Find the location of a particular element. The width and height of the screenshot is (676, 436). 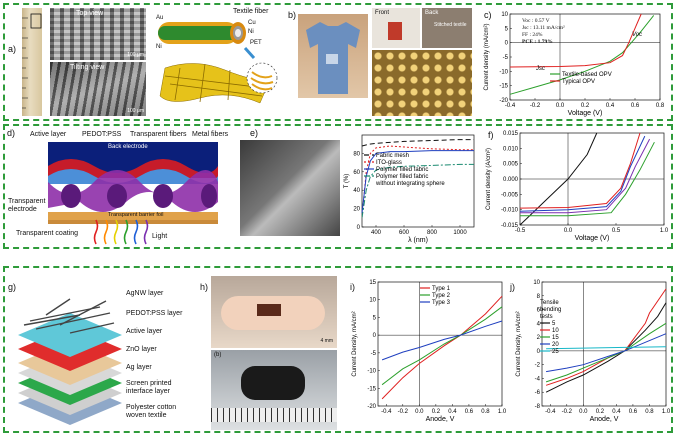

y-tick-label: -6 is located at coordinates (538, 393).